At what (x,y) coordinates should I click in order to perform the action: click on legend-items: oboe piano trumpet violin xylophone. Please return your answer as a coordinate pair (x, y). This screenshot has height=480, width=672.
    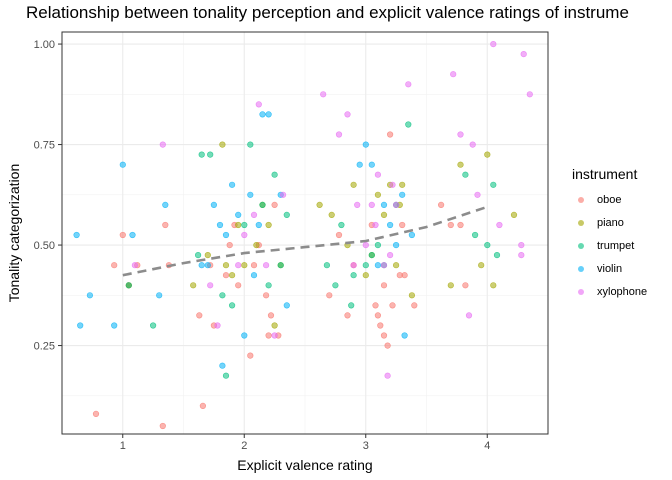
    Looking at the image, I should click on (609, 245).